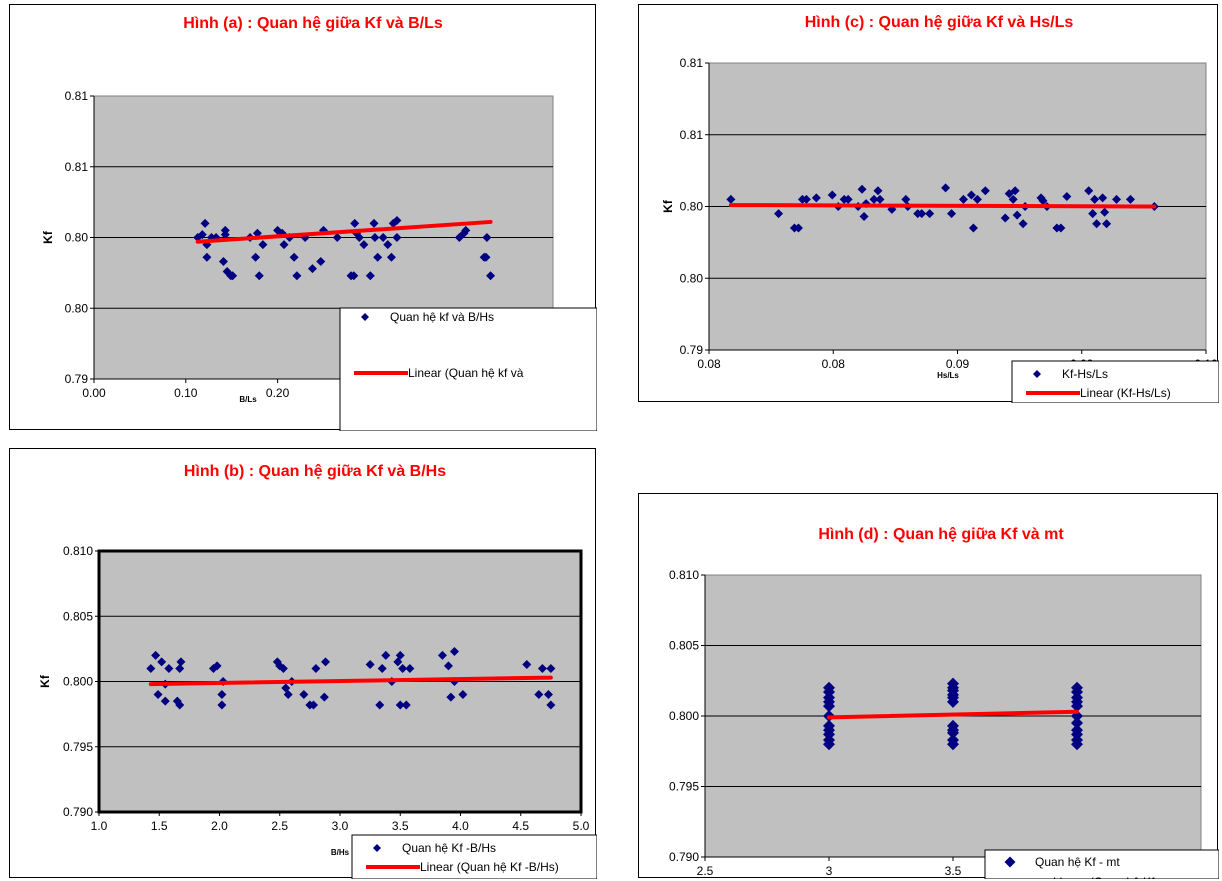 The width and height of the screenshot is (1222, 881). What do you see at coordinates (159, 826) in the screenshot?
I see `x-tick-label: 1.5` at bounding box center [159, 826].